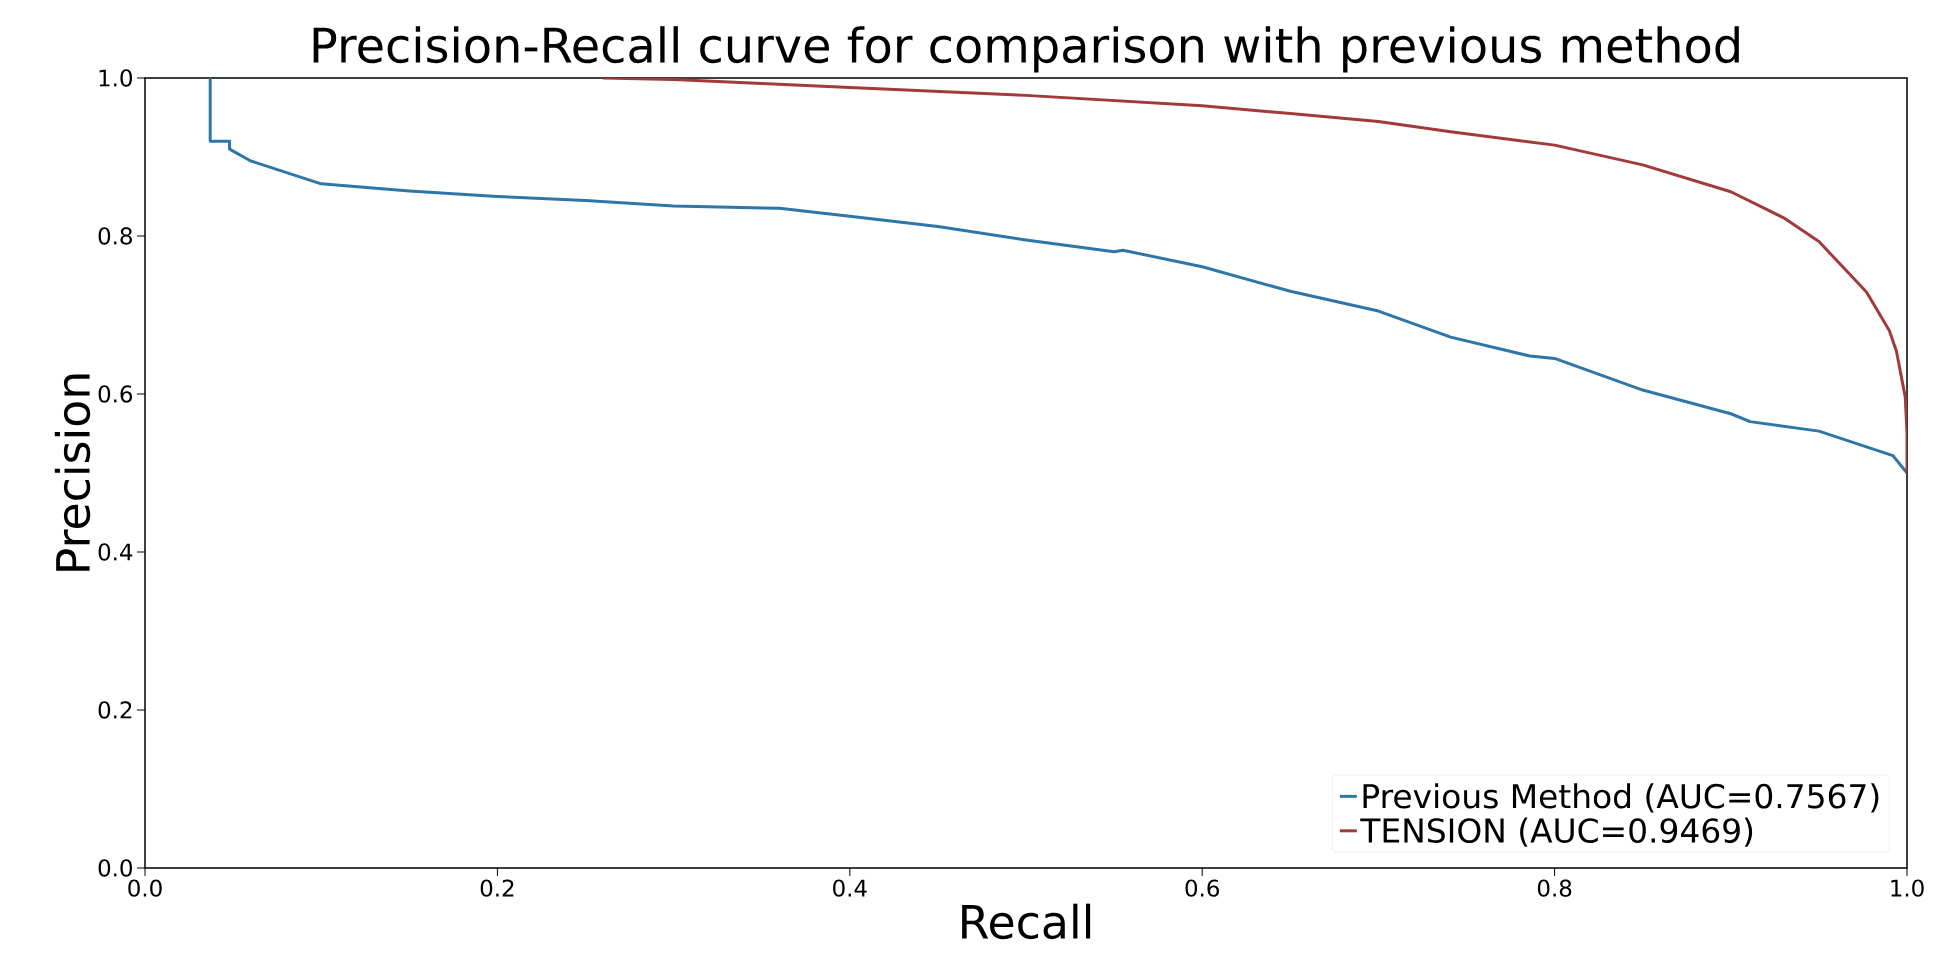 The height and width of the screenshot is (980, 1947). What do you see at coordinates (115, 78) in the screenshot?
I see `y-tick-label: 1.0` at bounding box center [115, 78].